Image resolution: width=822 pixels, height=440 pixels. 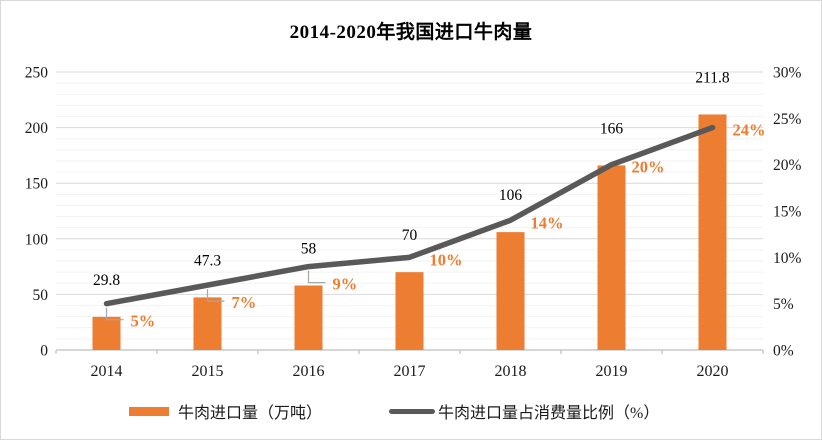 What do you see at coordinates (713, 371) in the screenshot?
I see `x-axis-label: 2020` at bounding box center [713, 371].